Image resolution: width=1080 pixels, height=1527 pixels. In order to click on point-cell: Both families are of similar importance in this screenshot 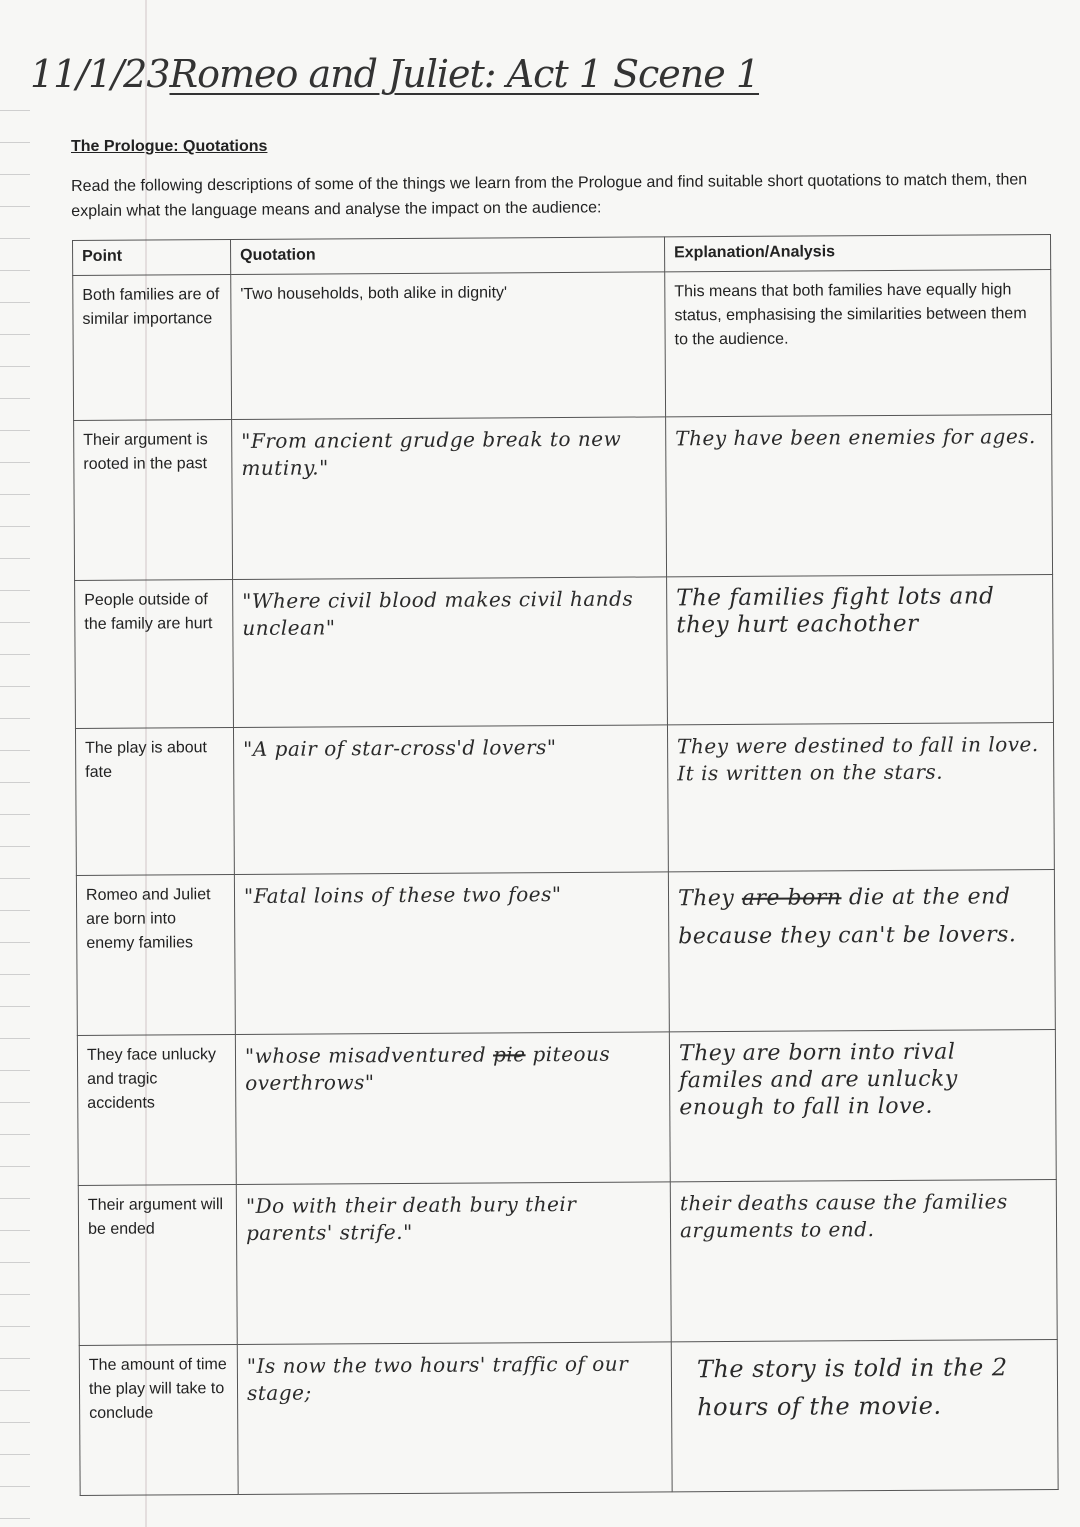, I will do `click(152, 347)`.